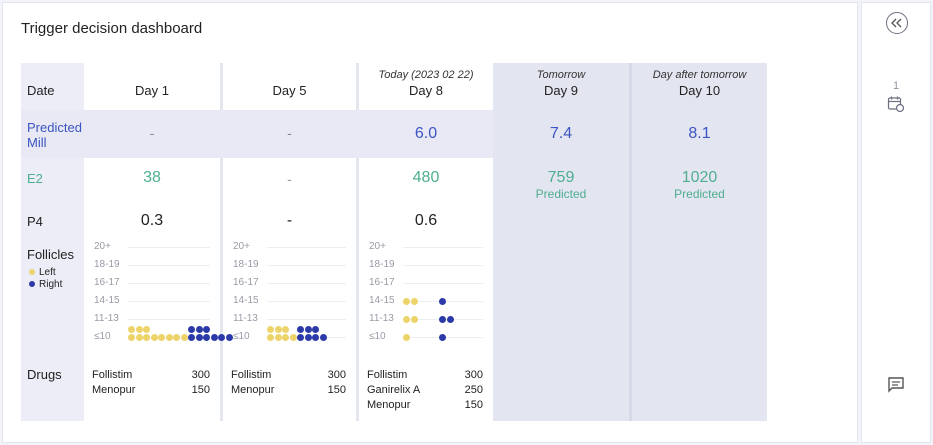  I want to click on row-label-predicted-mill: Predicted Mill, so click(54, 135).